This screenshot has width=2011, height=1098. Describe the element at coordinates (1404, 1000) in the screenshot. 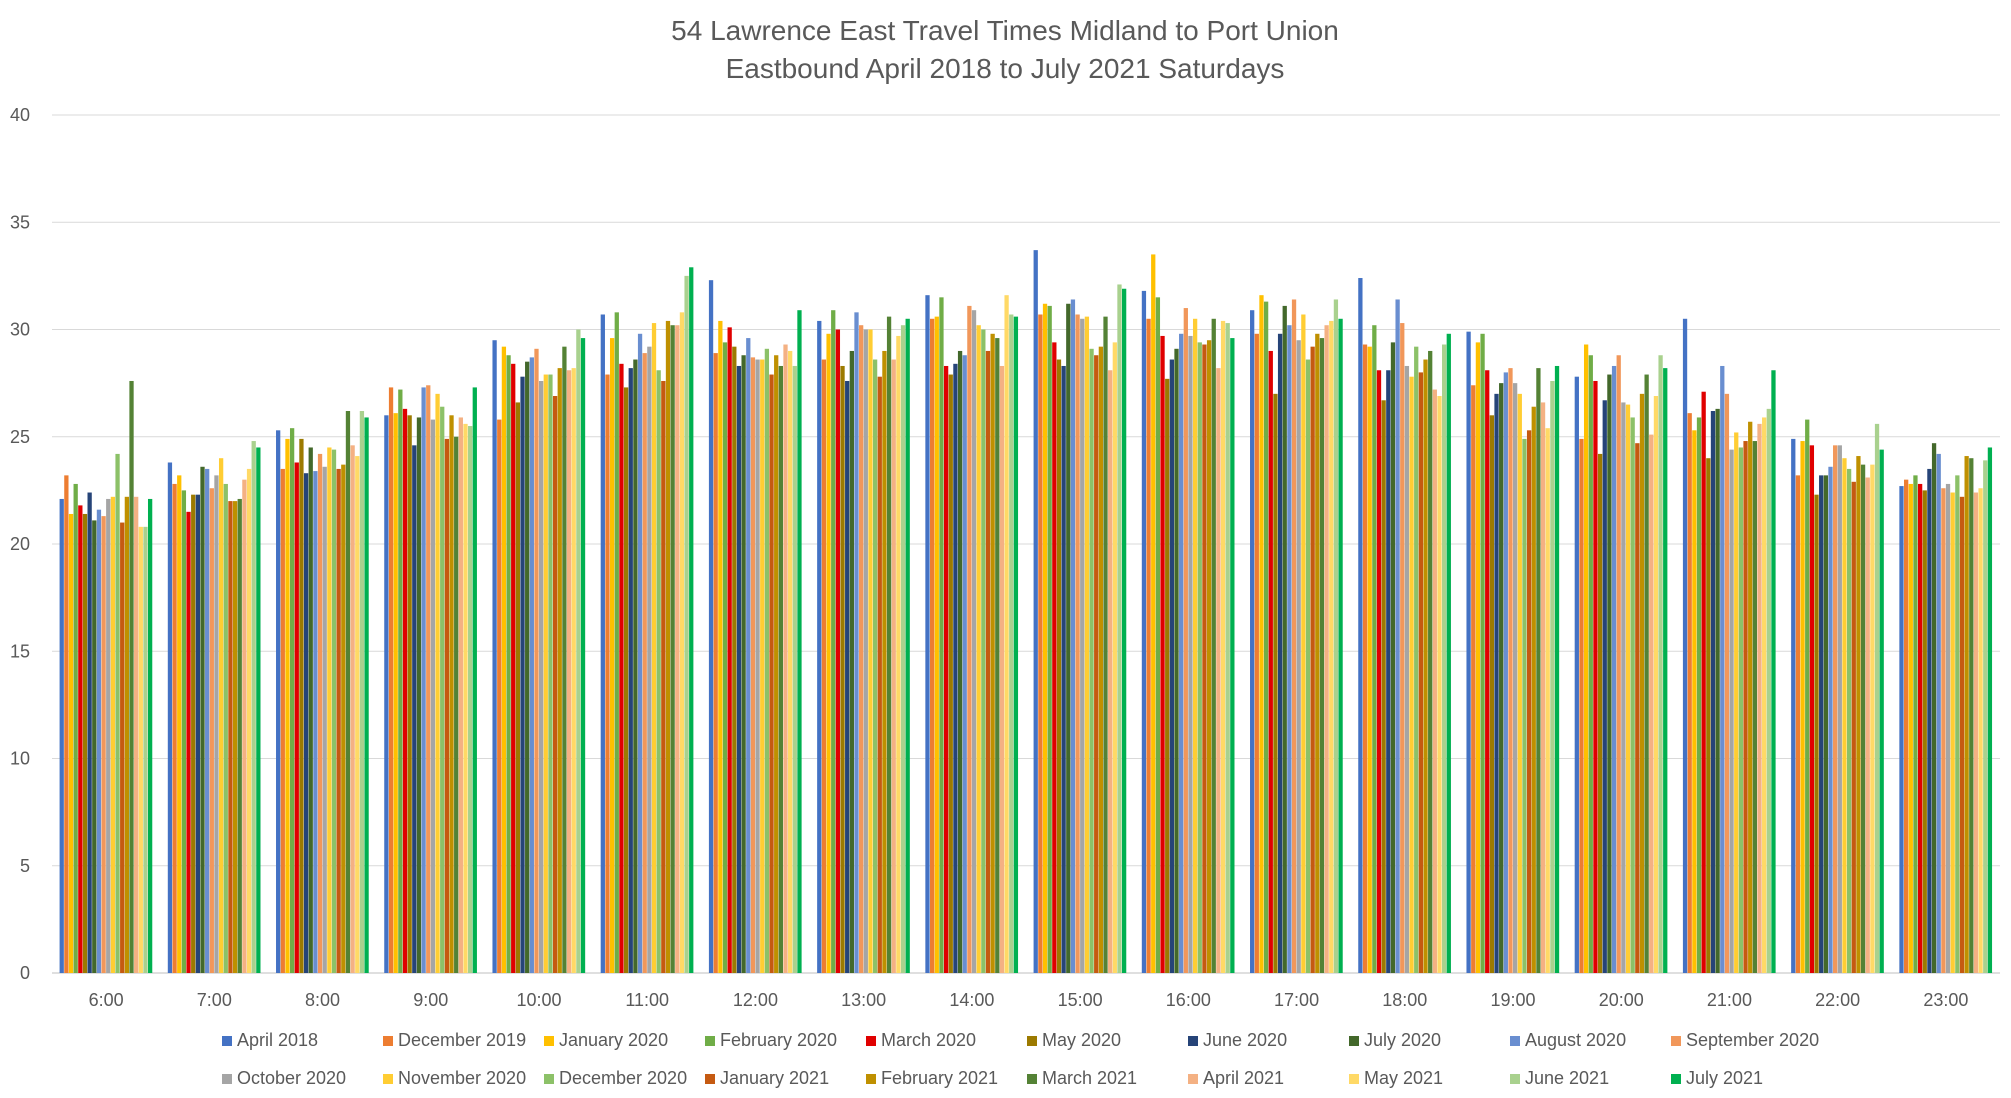

I see `x-tick-label: 18:00` at that location.